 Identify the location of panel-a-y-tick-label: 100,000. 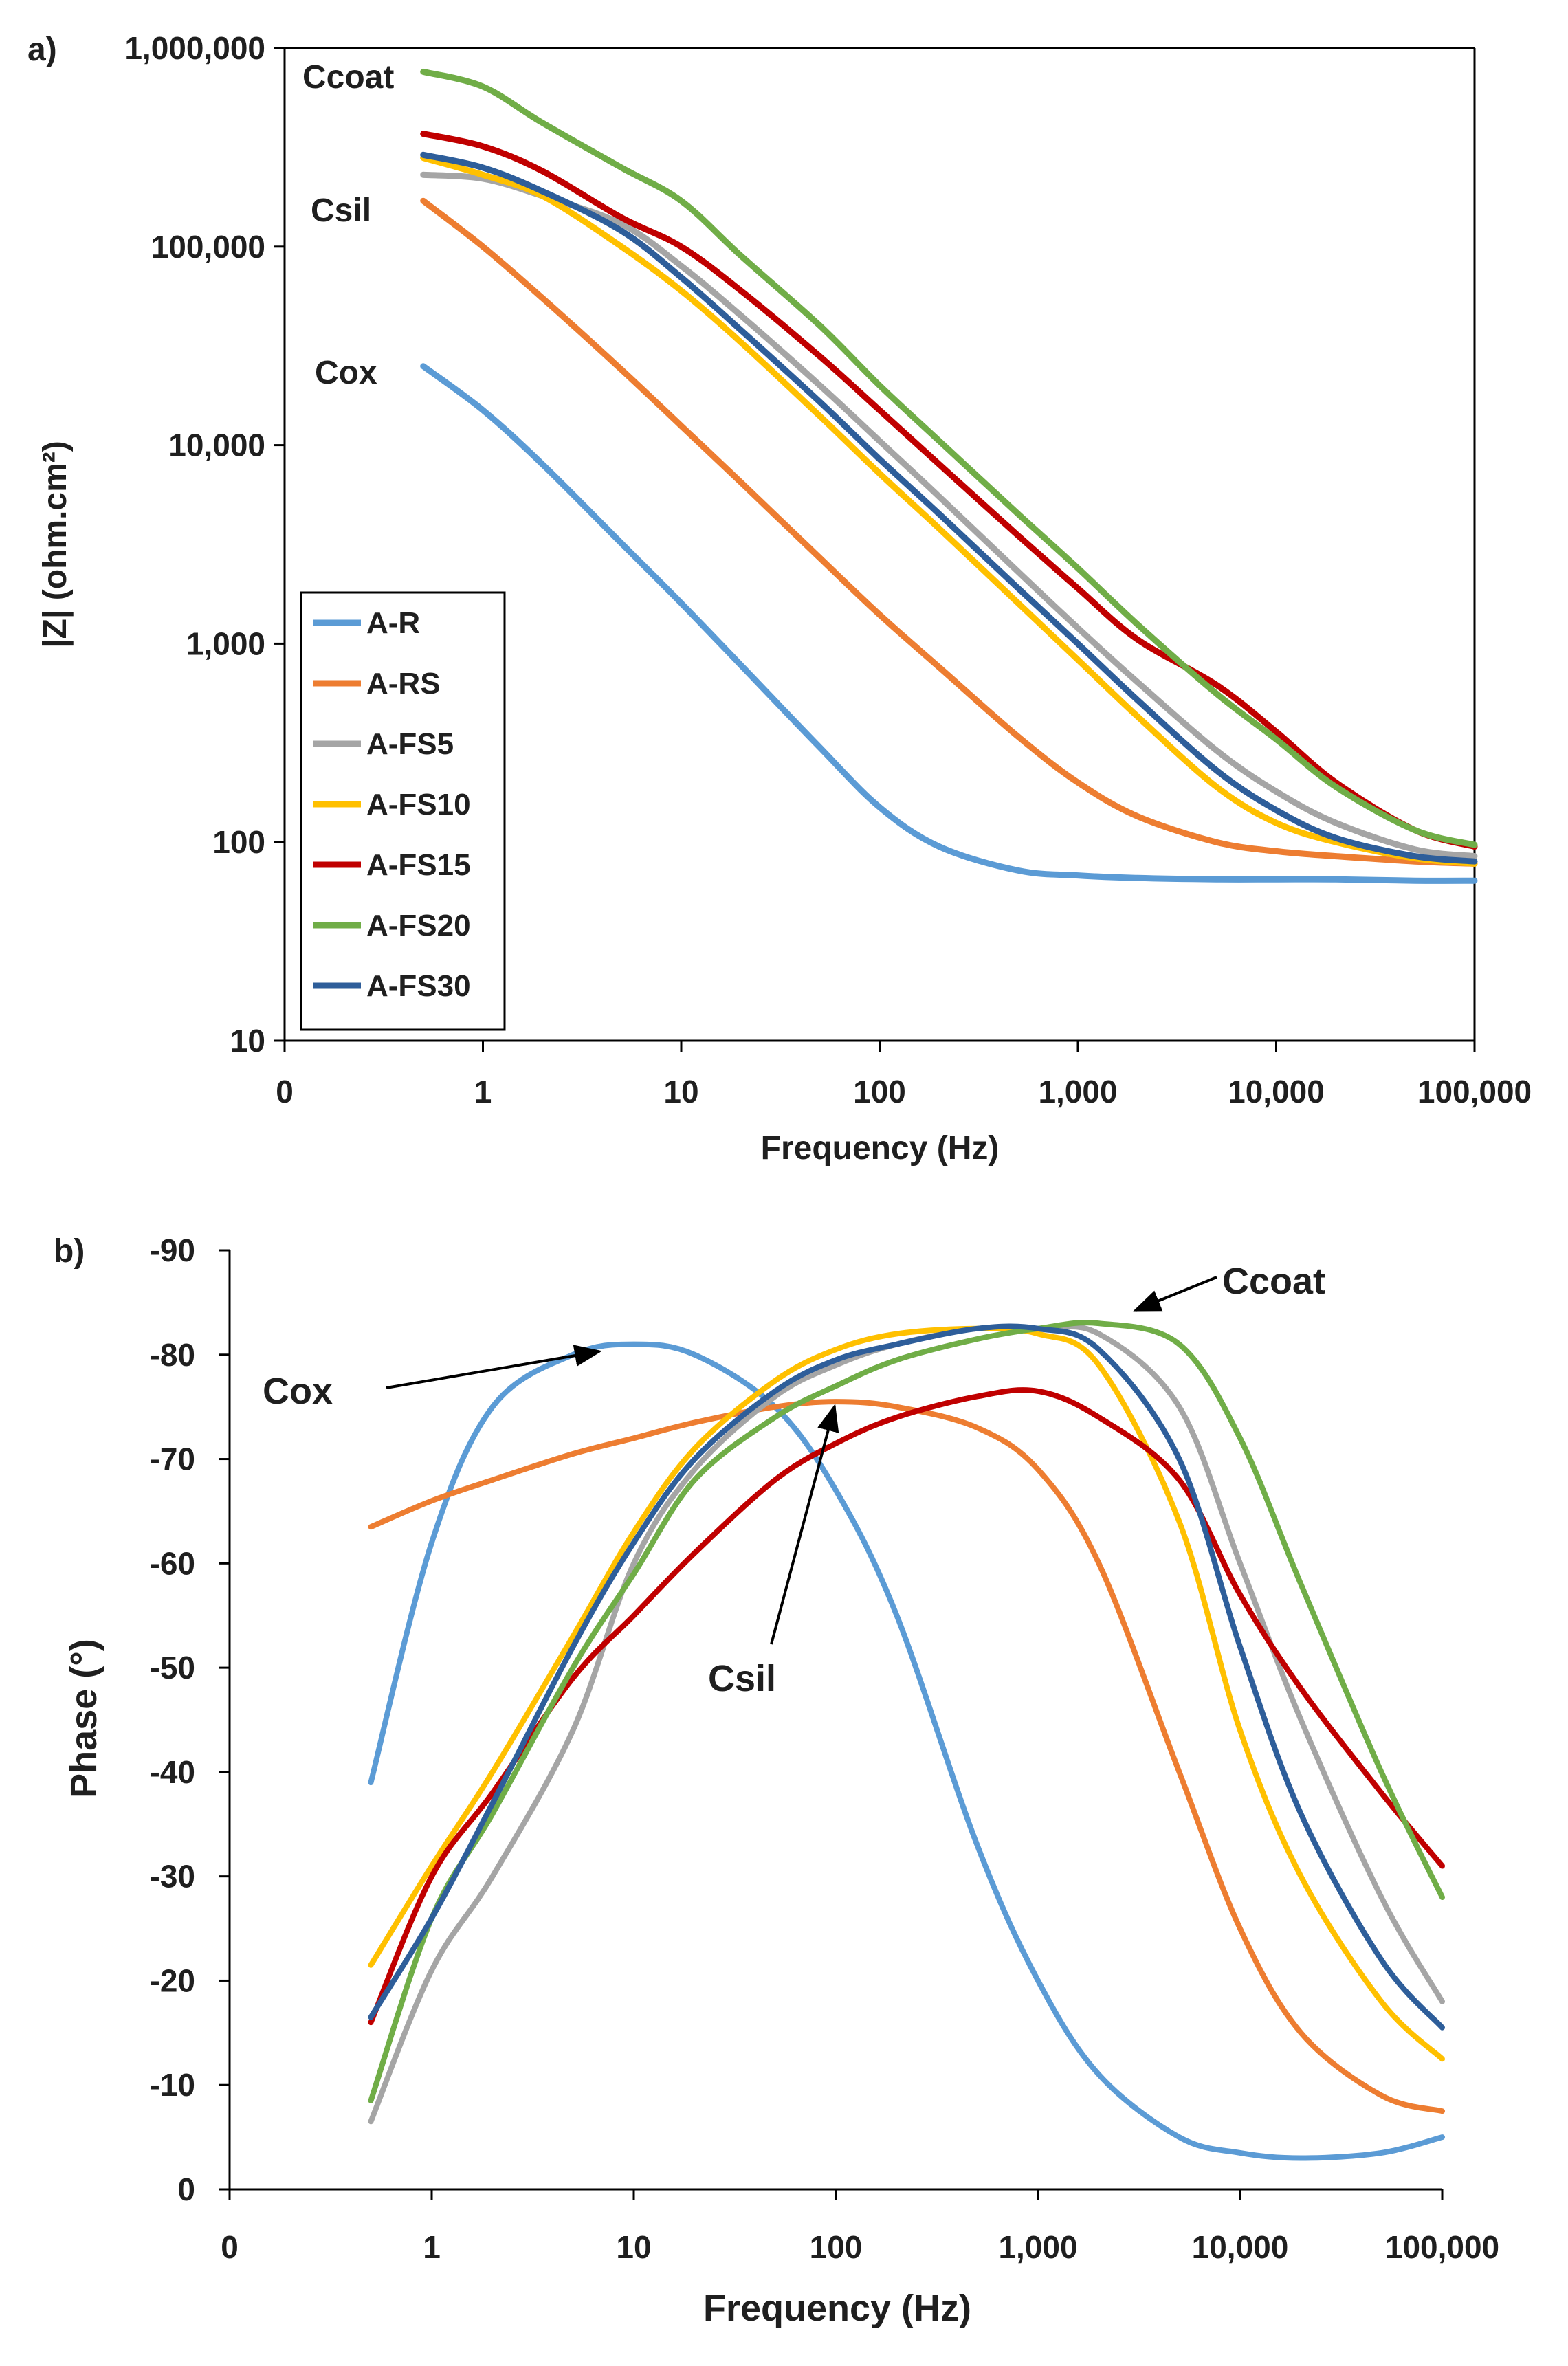
(208, 247).